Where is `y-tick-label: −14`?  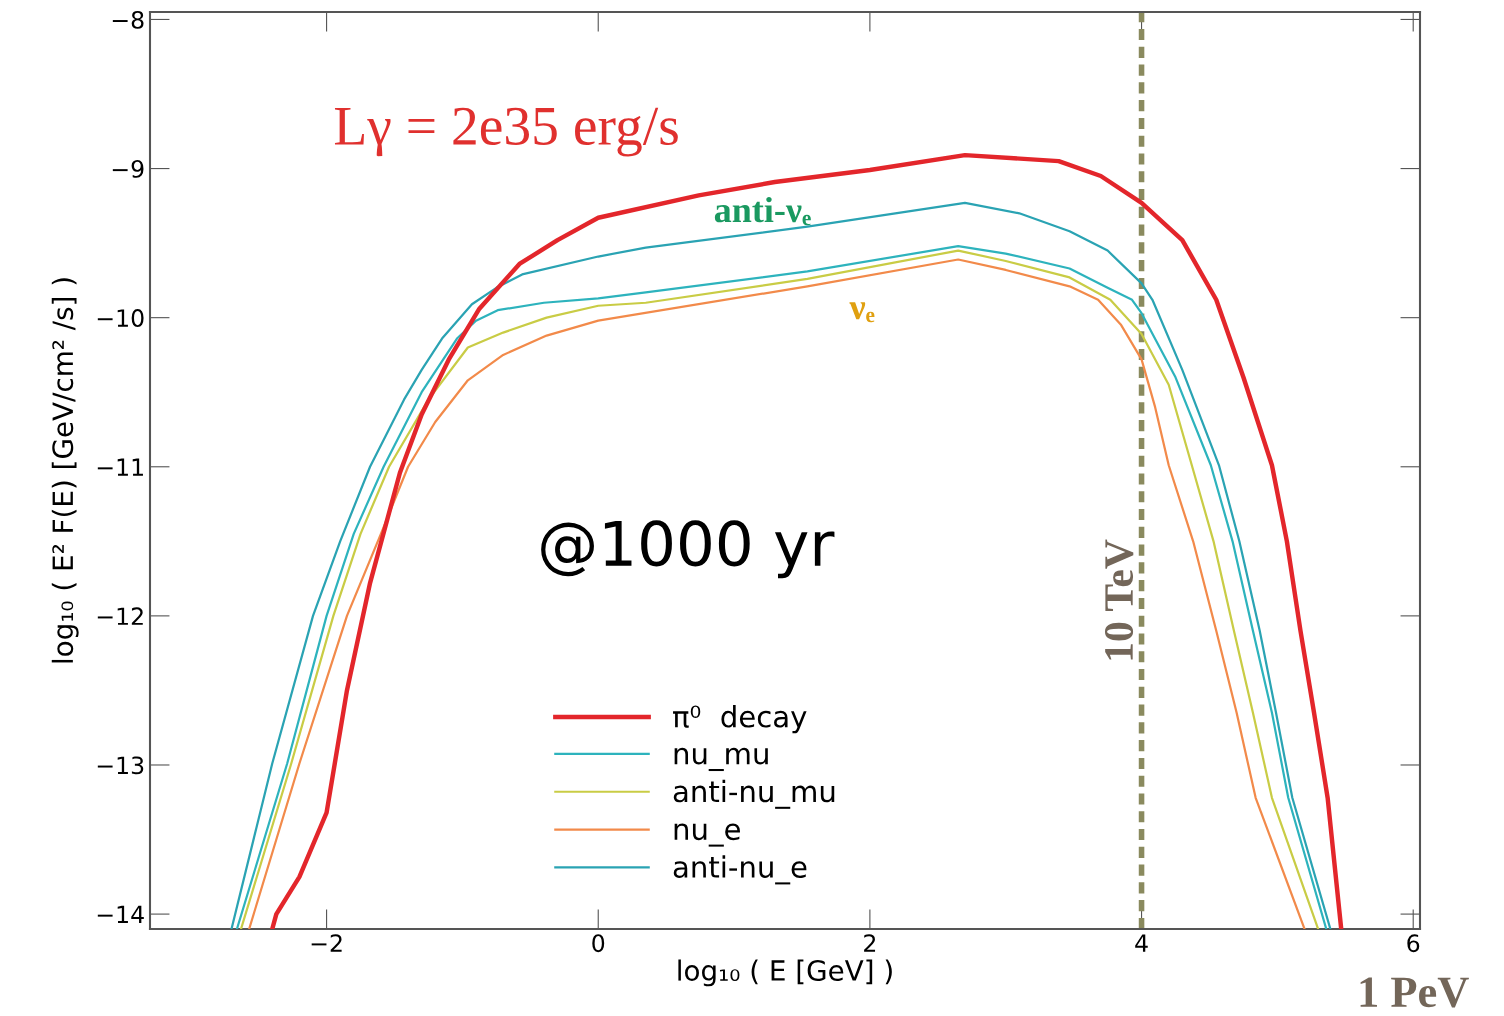 y-tick-label: −14 is located at coordinates (120, 914).